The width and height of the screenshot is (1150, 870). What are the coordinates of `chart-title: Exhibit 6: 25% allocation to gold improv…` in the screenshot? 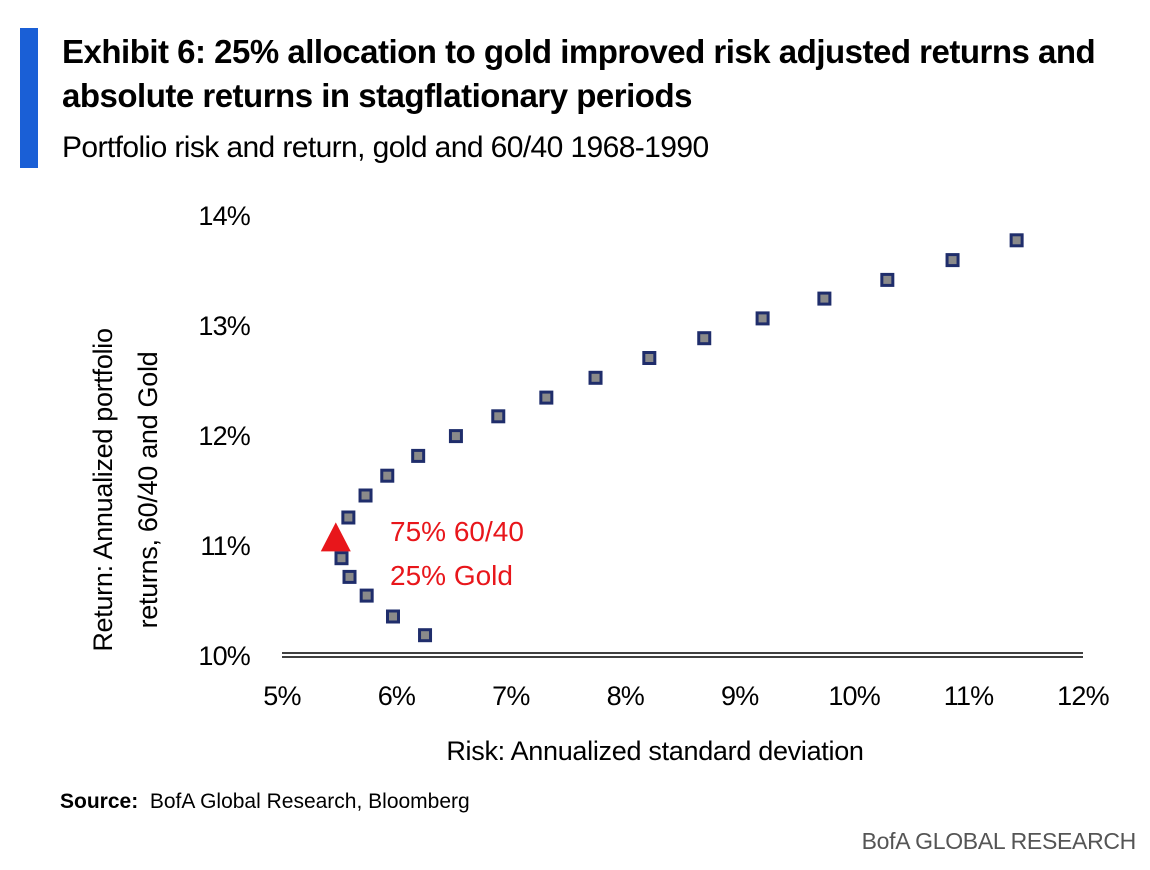 It's located at (579, 73).